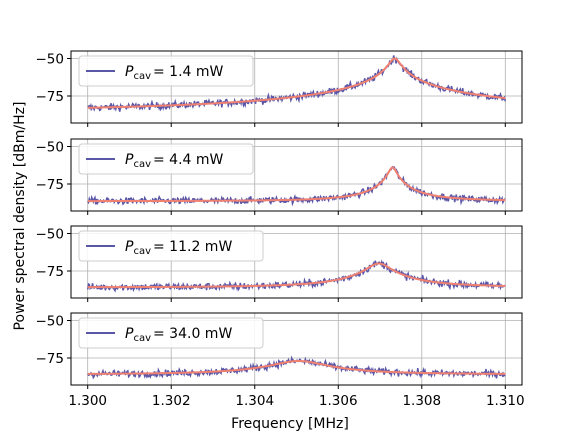 The width and height of the screenshot is (581, 436). I want to click on legend-label: Pcav = 34.0 mW, so click(178, 335).